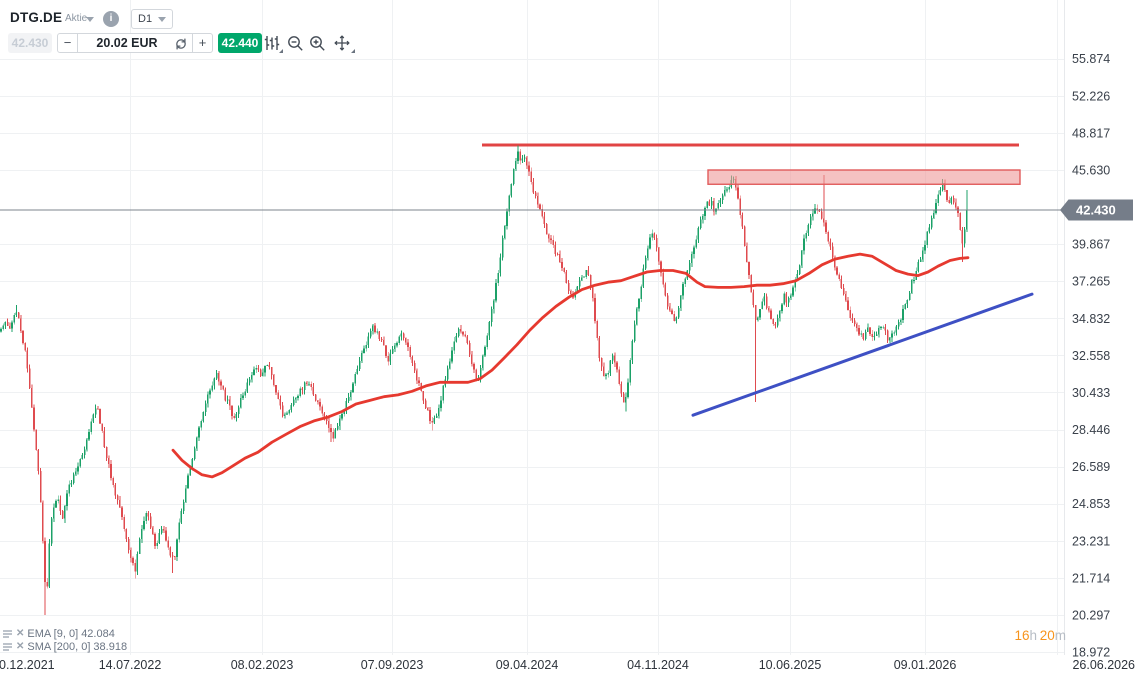 This screenshot has width=1136, height=682. I want to click on svg-text: 30.433, so click(1091, 393).